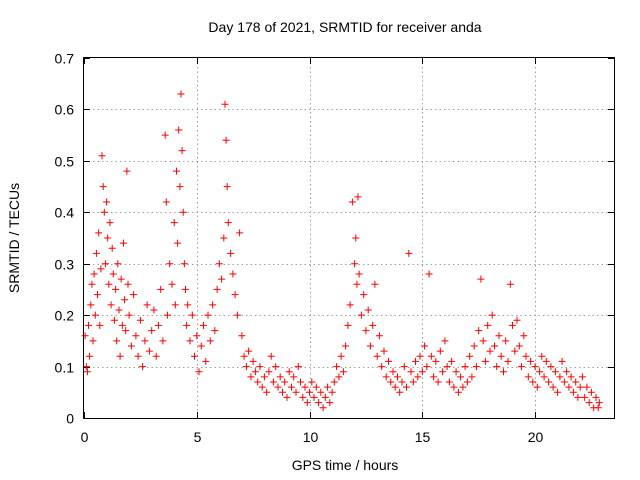 The height and width of the screenshot is (480, 640). What do you see at coordinates (311, 437) in the screenshot?
I see `x-tick-label: 10` at bounding box center [311, 437].